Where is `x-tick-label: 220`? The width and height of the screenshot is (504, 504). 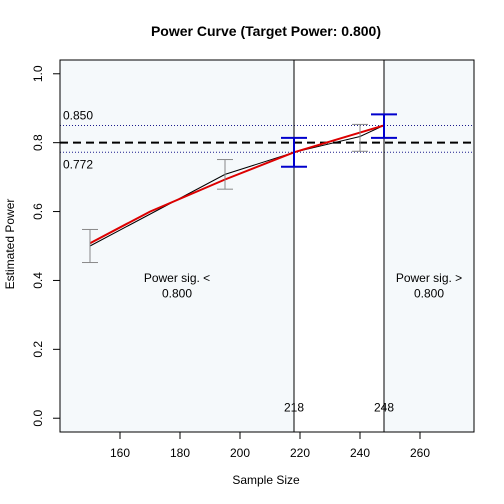 x-tick-label: 220 is located at coordinates (300, 453).